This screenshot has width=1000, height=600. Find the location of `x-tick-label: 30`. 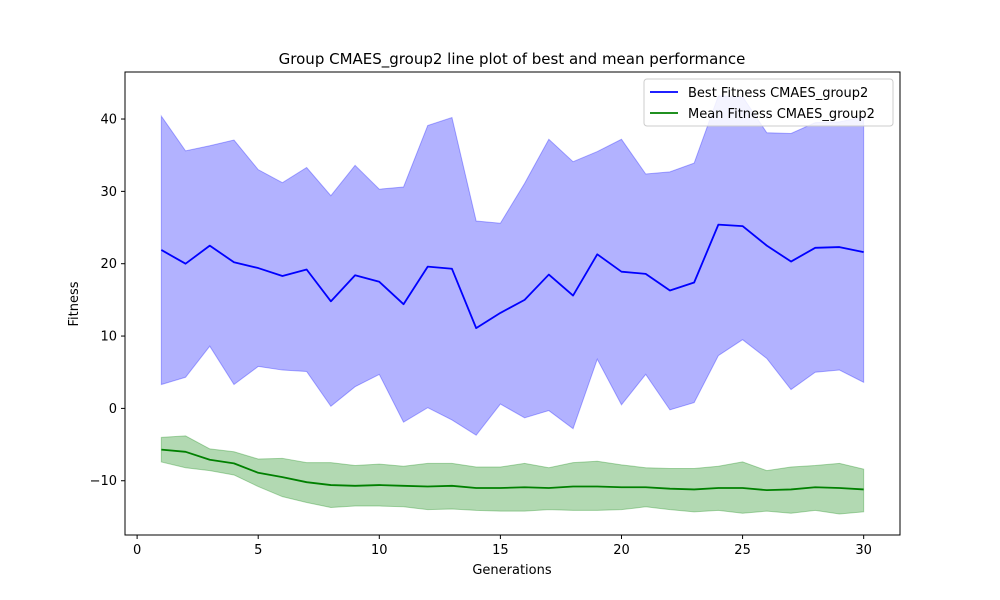

x-tick-label: 30 is located at coordinates (863, 550).